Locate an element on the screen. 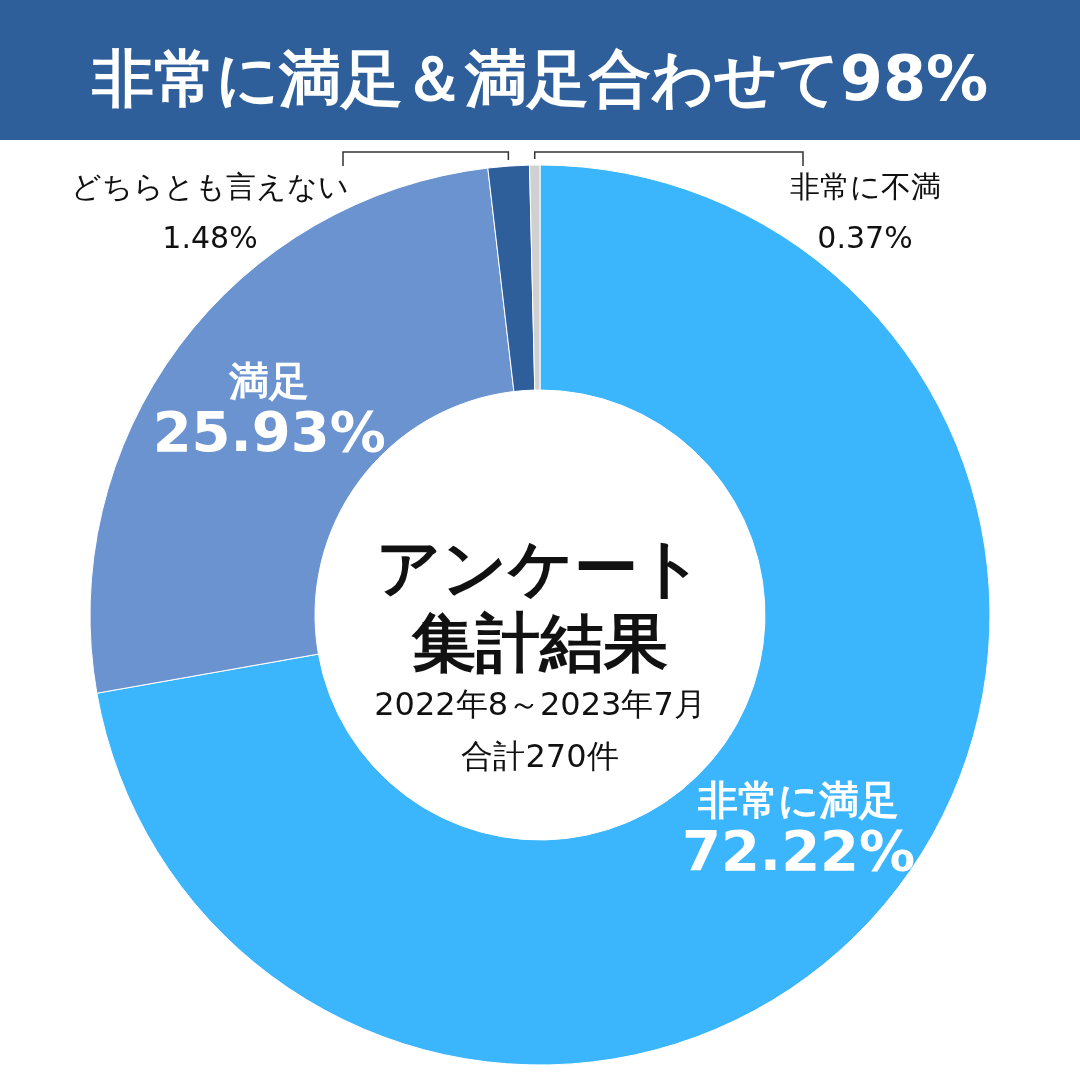 Image resolution: width=1080 pixels, height=1080 pixels. slice-label: 満足 is located at coordinates (269, 381).